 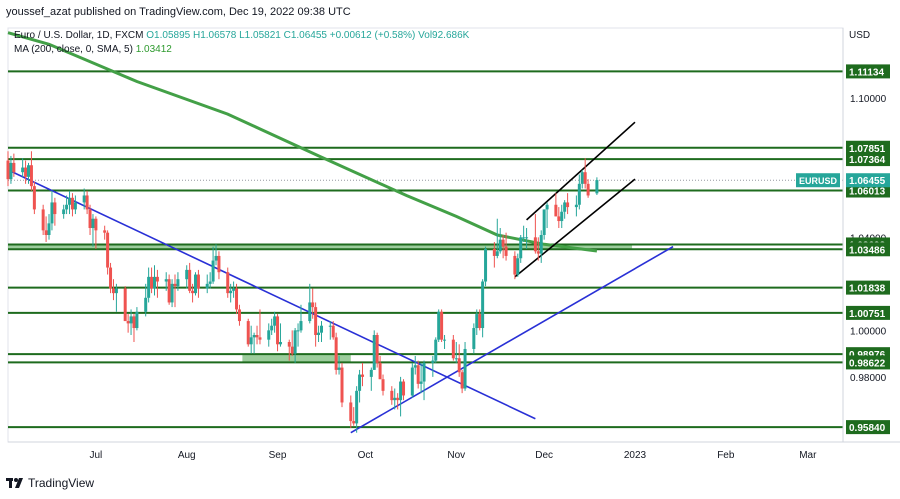 What do you see at coordinates (868, 331) in the screenshot?
I see `price-tick-label: 1.00000` at bounding box center [868, 331].